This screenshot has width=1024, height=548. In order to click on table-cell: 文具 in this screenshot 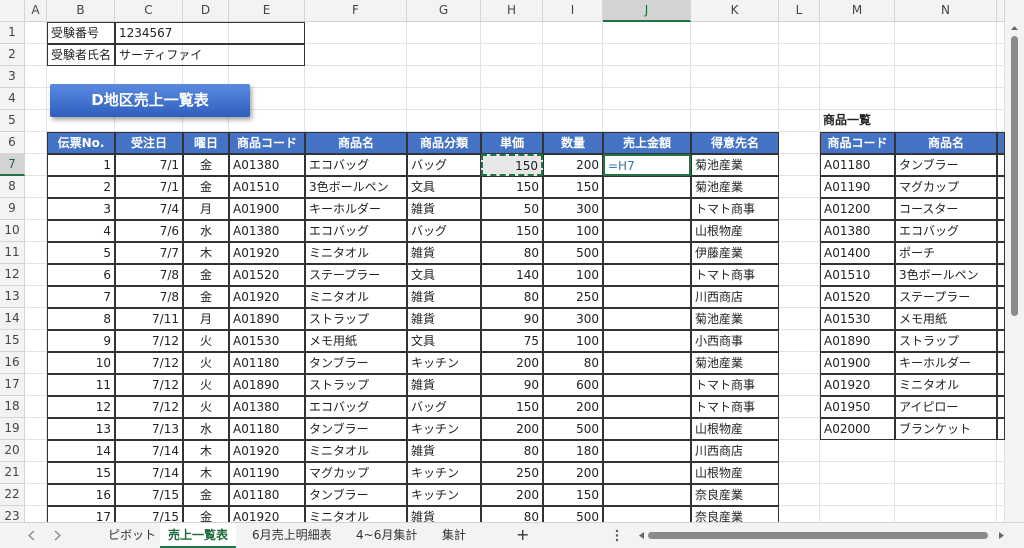, I will do `click(444, 275)`.